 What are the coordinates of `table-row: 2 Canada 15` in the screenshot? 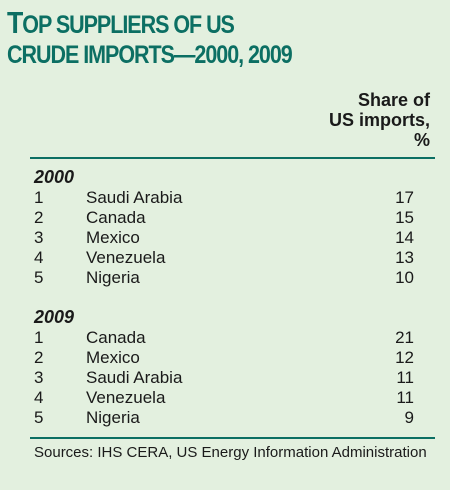 It's located at (224, 218).